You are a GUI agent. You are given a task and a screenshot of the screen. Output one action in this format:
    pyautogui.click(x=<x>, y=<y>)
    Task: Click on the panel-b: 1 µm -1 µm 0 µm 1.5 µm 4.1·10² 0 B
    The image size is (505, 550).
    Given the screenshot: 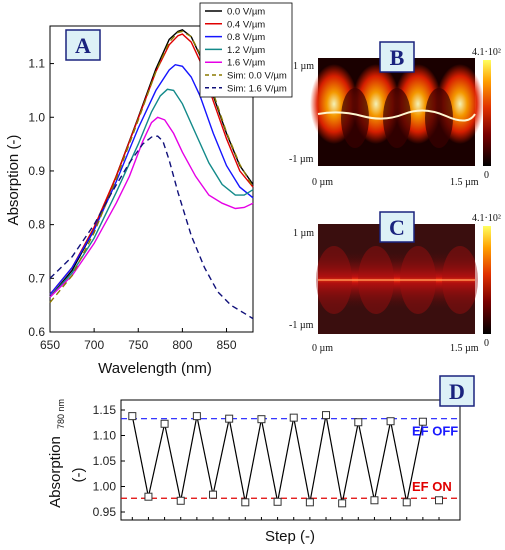 What is the action you would take?
    pyautogui.click(x=395, y=114)
    